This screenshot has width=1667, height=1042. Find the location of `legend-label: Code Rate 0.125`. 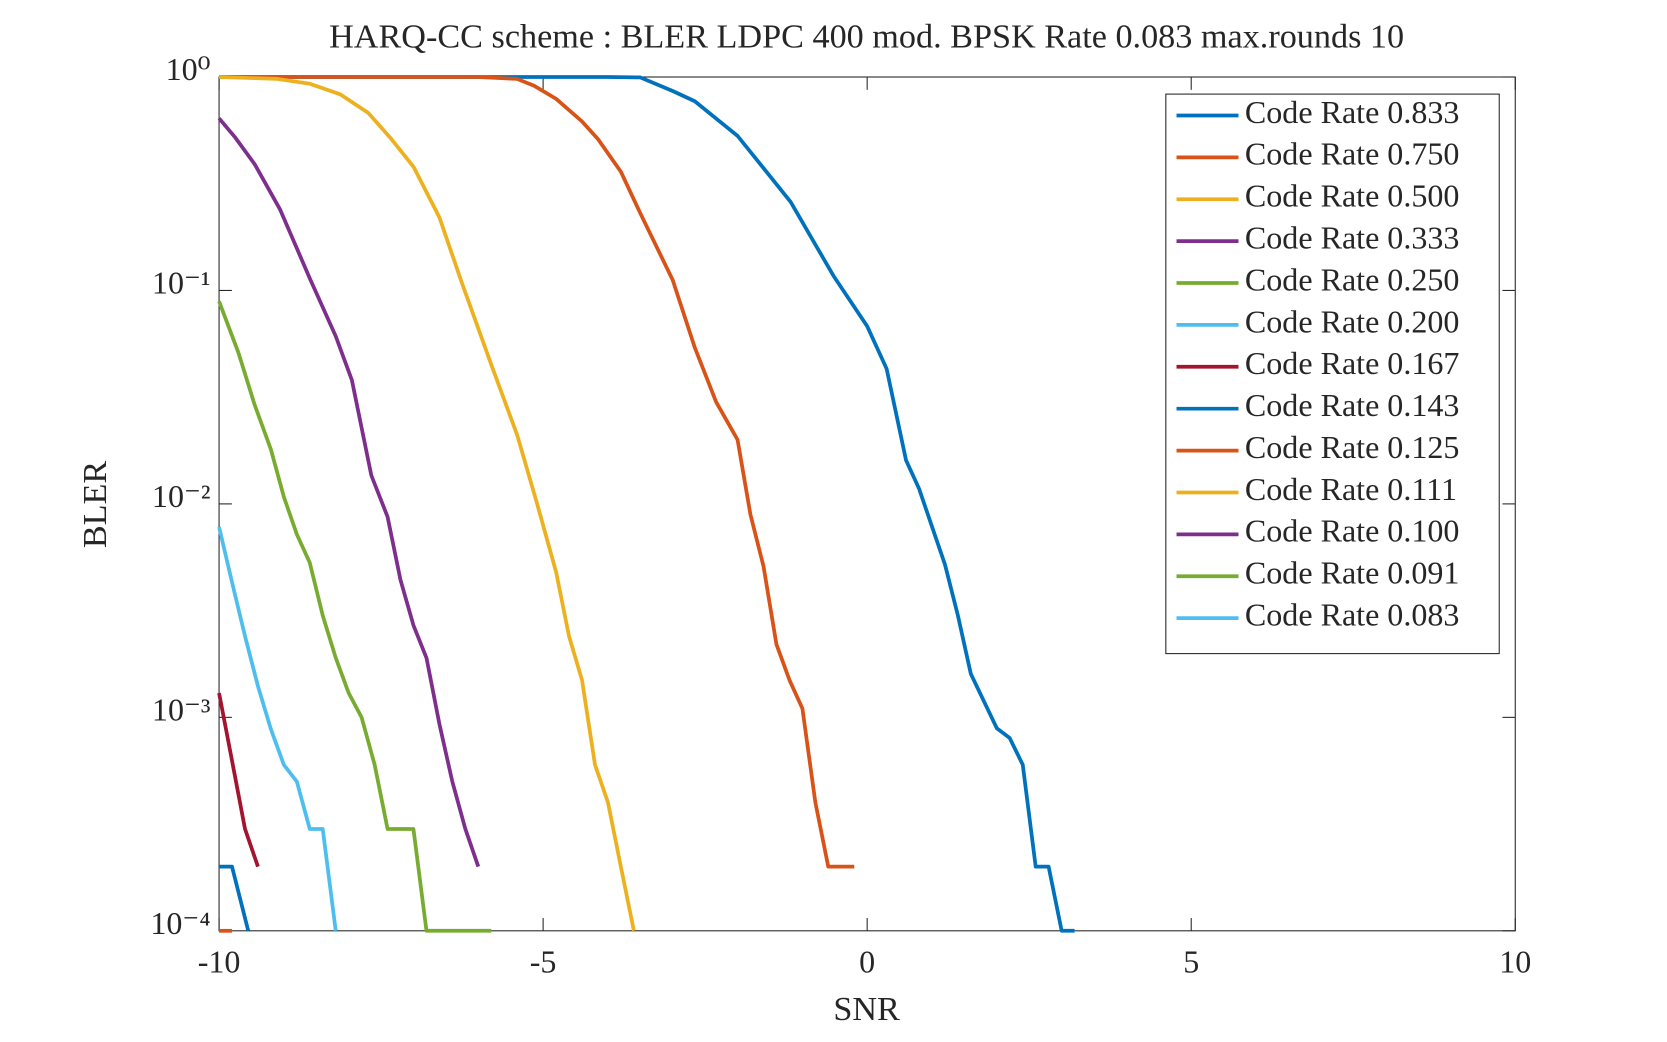

legend-label: Code Rate 0.125 is located at coordinates (1352, 447).